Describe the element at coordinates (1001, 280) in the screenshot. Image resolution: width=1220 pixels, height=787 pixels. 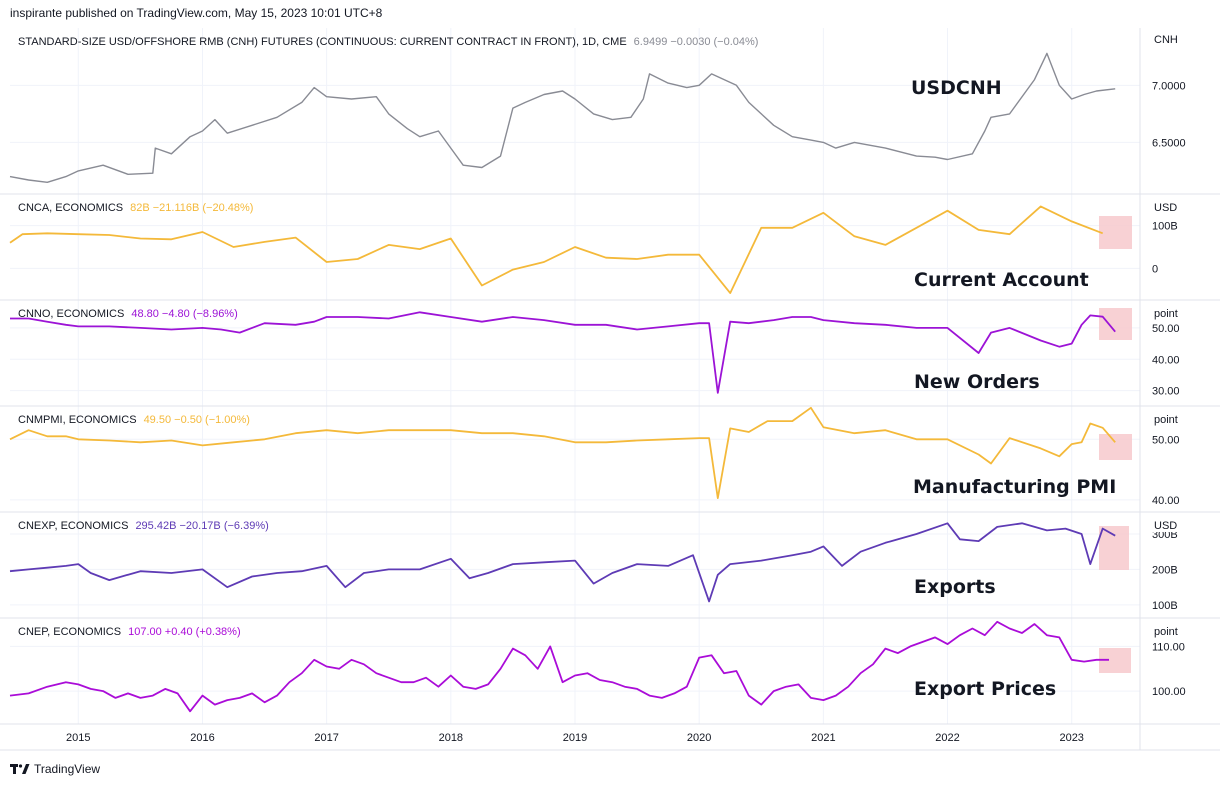
I see `pane-caption: Current Account` at that location.